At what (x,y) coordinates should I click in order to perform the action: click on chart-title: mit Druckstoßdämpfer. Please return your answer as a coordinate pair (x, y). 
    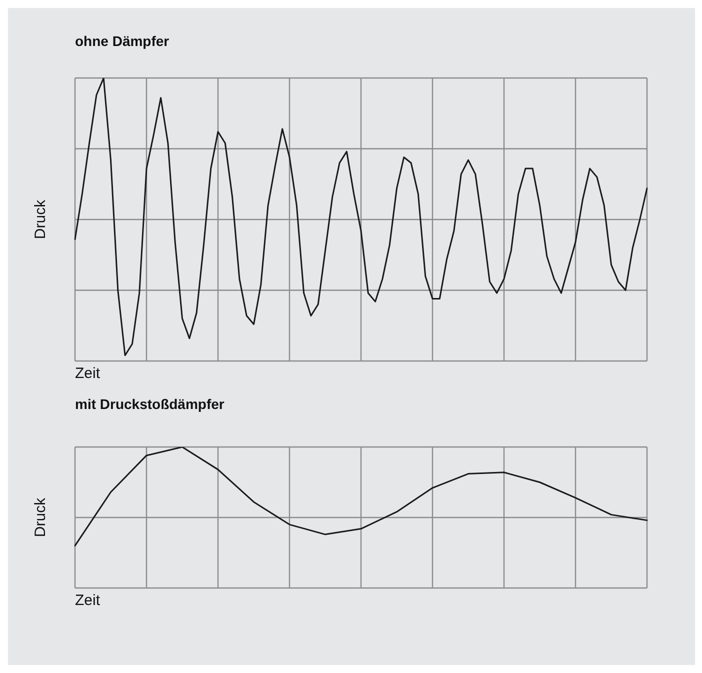
    Looking at the image, I should click on (149, 404).